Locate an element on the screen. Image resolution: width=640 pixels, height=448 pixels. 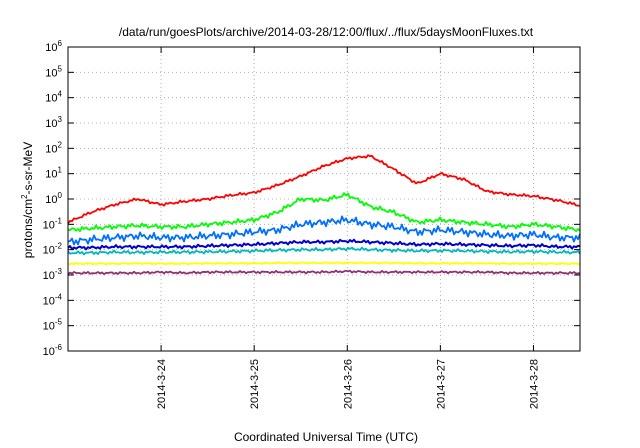
y-label-base: protons/cm is located at coordinates (28, 228).